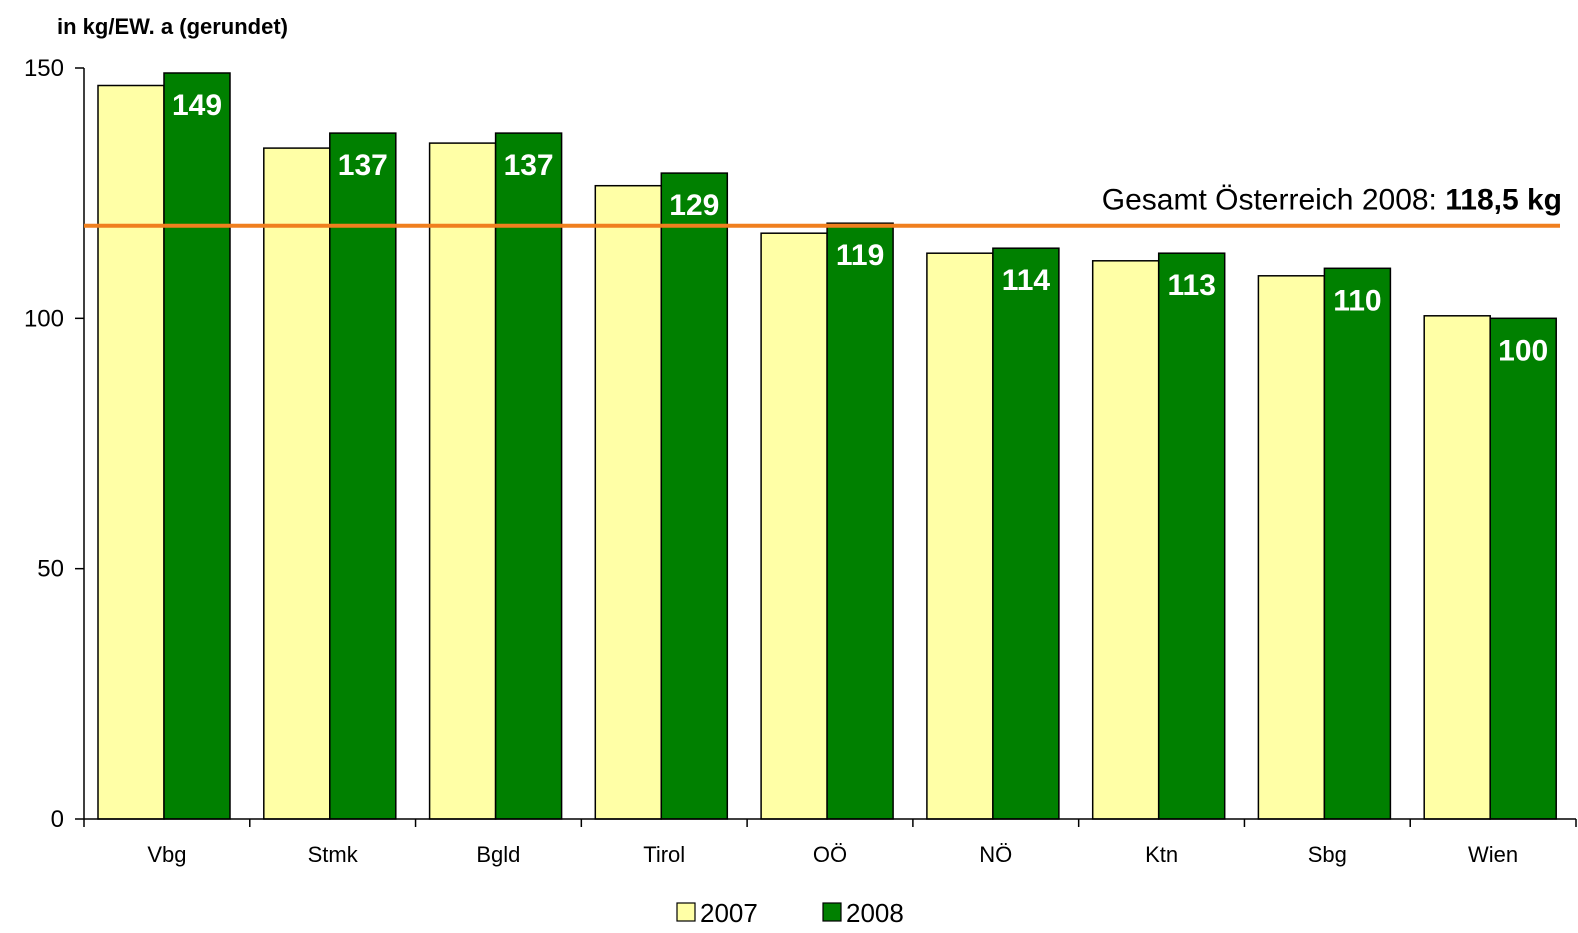 The width and height of the screenshot is (1578, 933). Describe the element at coordinates (694, 496) in the screenshot. I see `bar-2008-Tirol` at that location.